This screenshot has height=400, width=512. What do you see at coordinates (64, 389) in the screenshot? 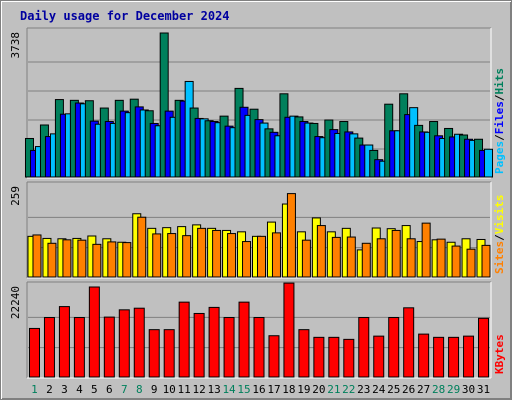
I see `x-tick-label-3: 3` at bounding box center [64, 389].